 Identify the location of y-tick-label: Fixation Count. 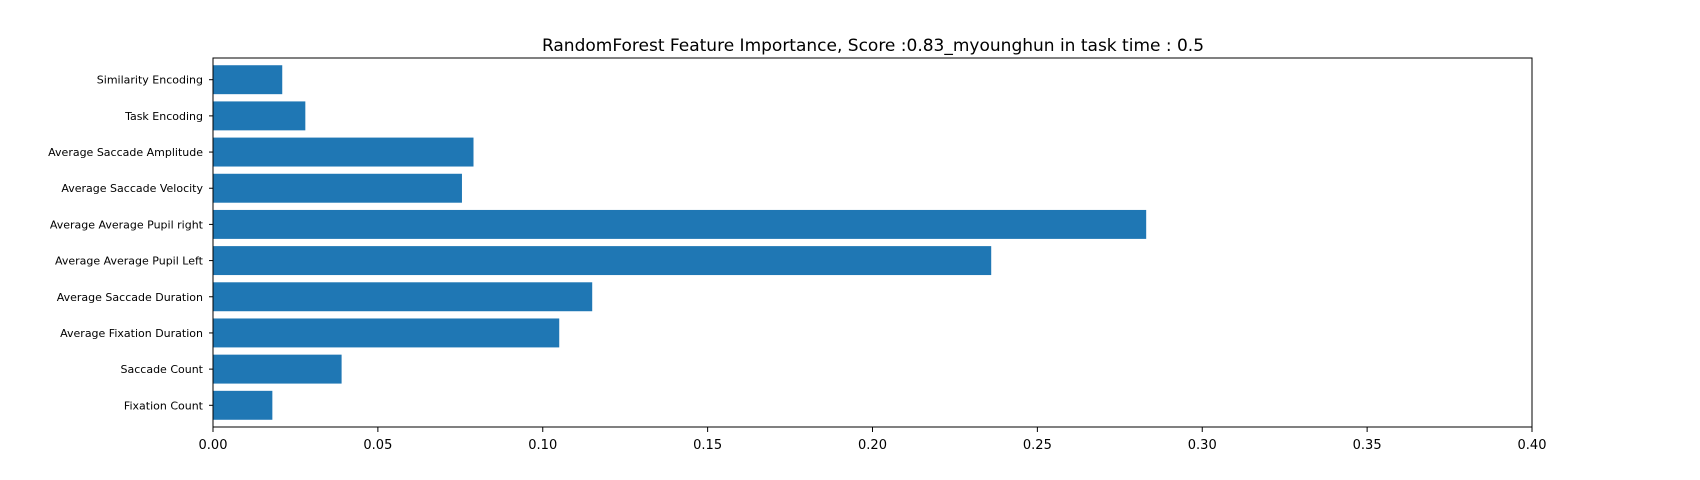
(164, 405).